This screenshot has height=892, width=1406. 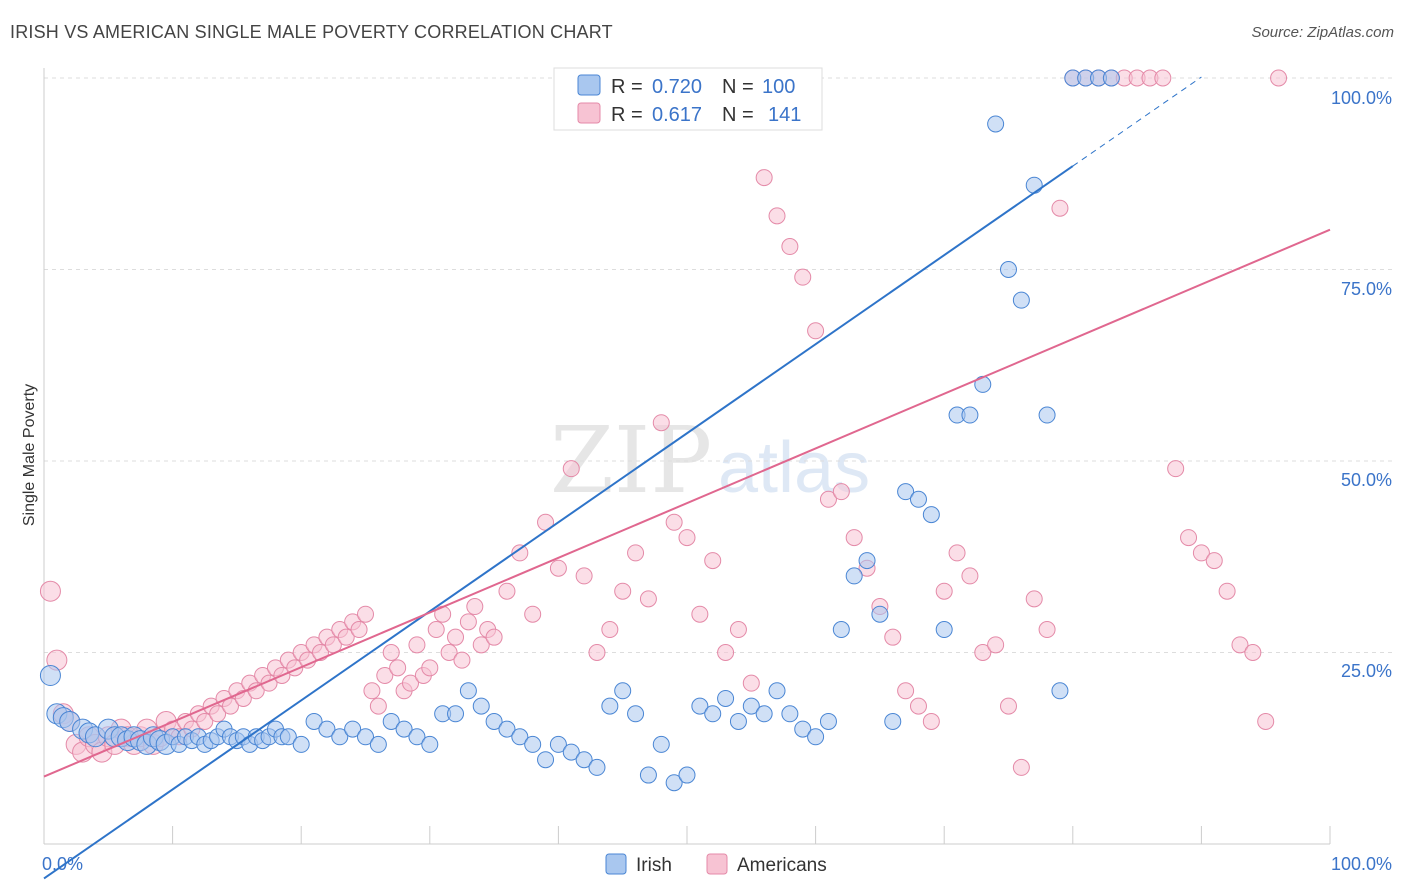 I want to click on legend-americans-label: Americans, so click(x=782, y=865).